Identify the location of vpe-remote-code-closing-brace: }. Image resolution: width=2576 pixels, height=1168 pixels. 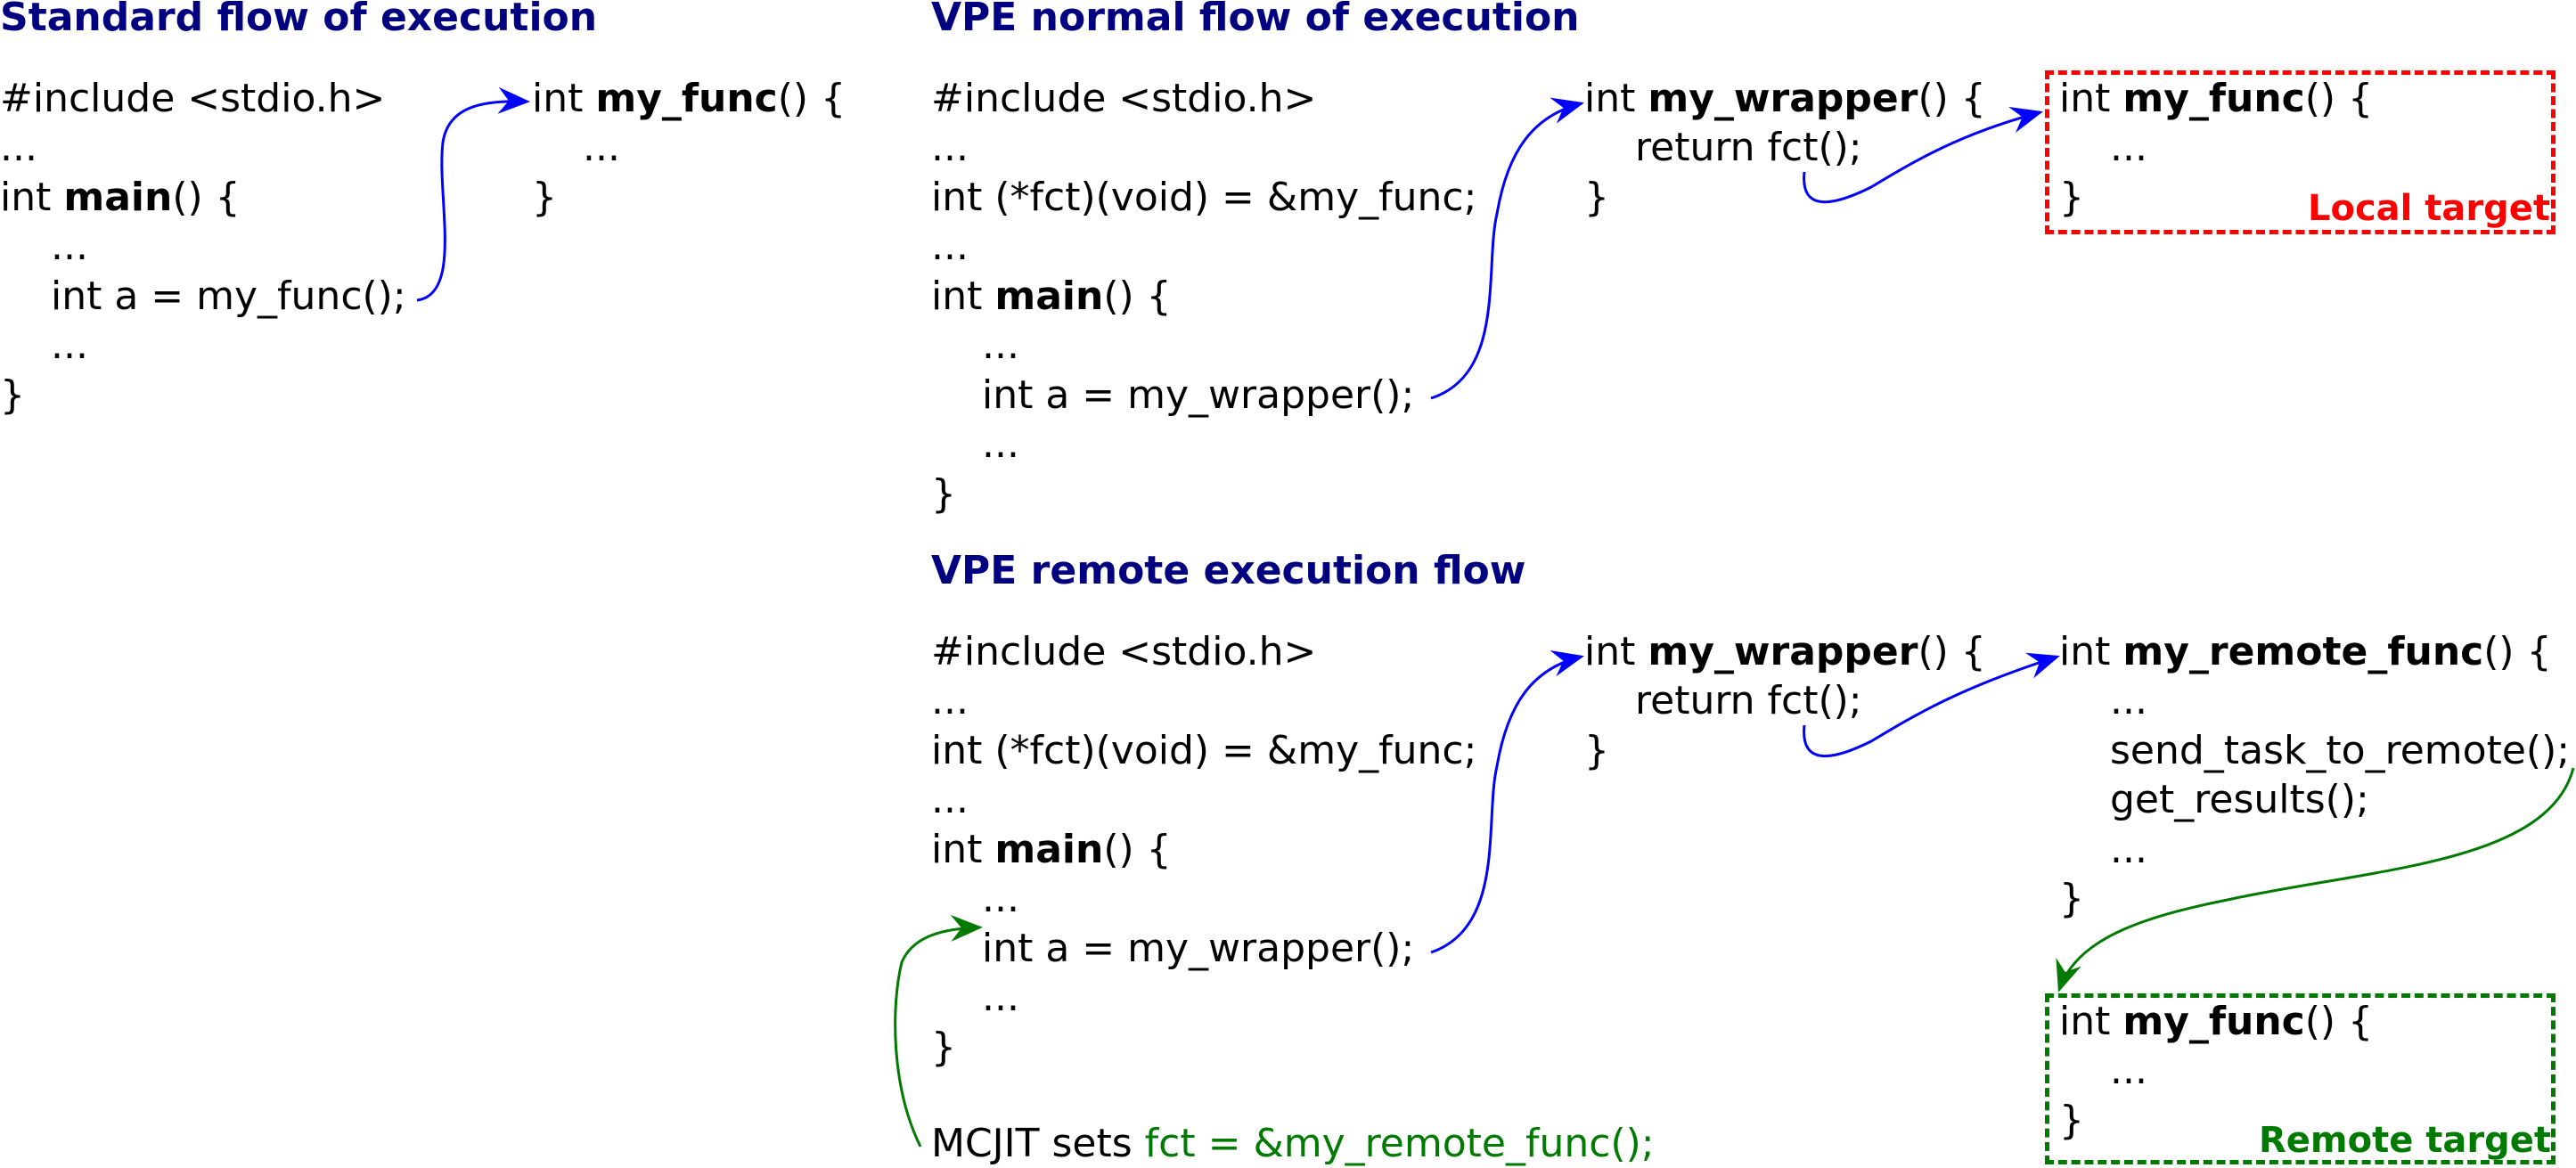
(943, 1047).